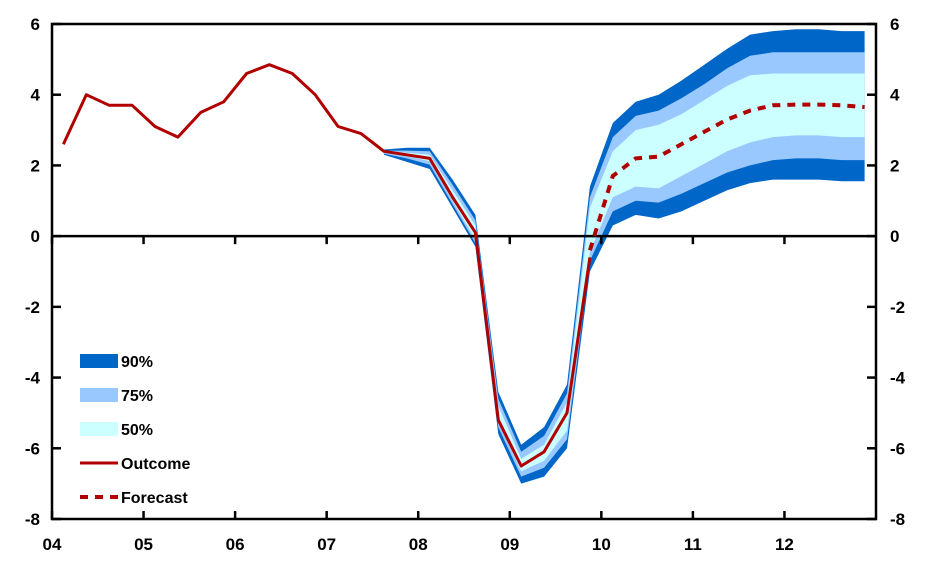 The height and width of the screenshot is (562, 929). I want to click on legend-label-outcome: Outcome, so click(155, 464).